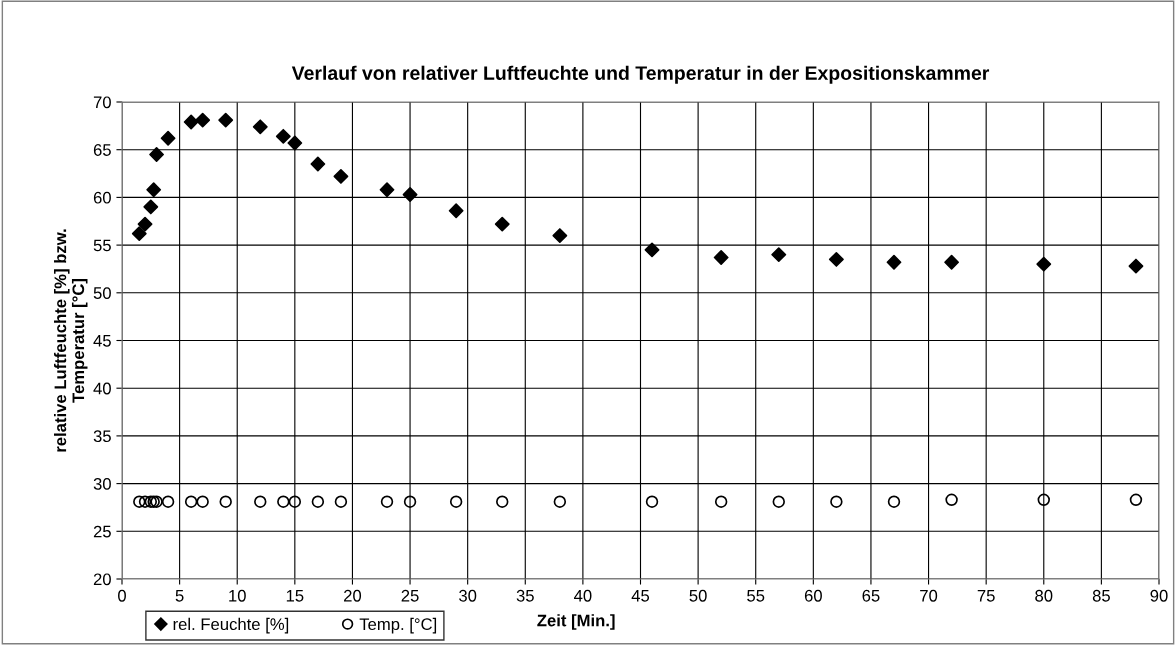 This screenshot has width=1176, height=645. Describe the element at coordinates (929, 595) in the screenshot. I see `x-tick-label: 70` at that location.